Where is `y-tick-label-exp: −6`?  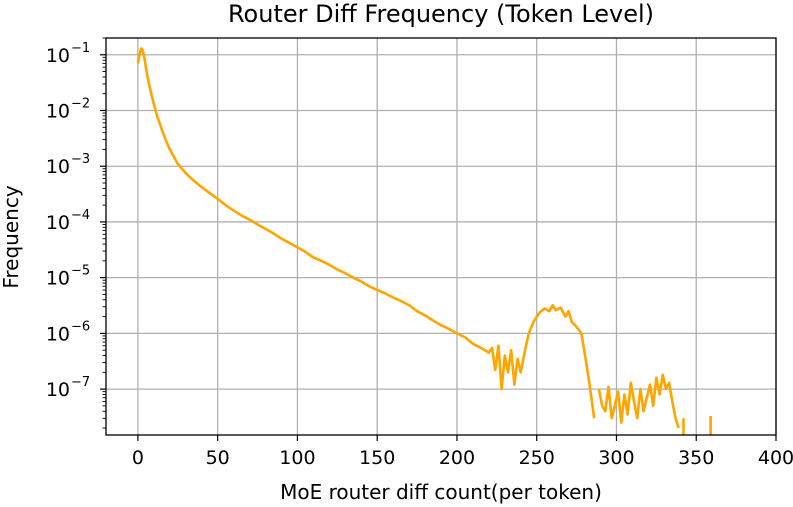 y-tick-label-exp: −6 is located at coordinates (80, 326).